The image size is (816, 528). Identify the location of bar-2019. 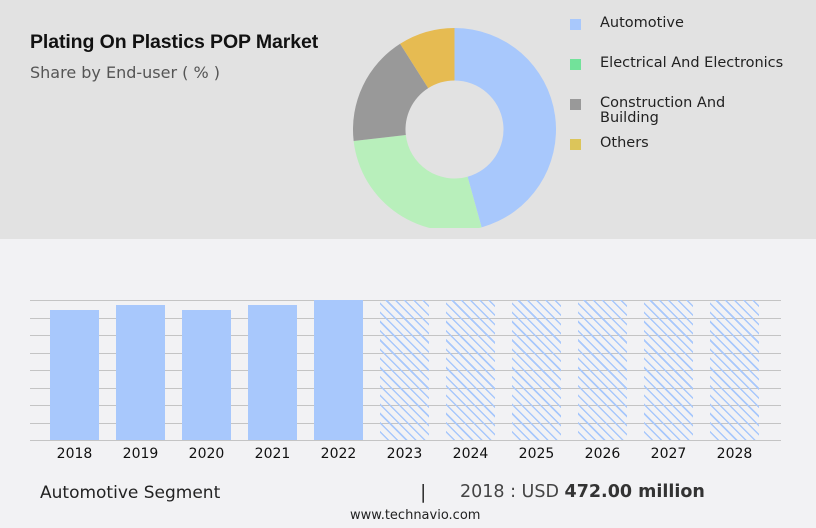
(140, 372).